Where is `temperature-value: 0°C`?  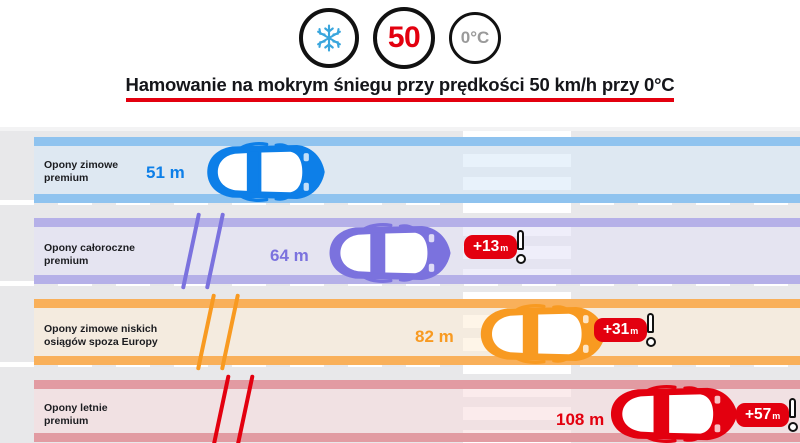
temperature-value: 0°C is located at coordinates (475, 37).